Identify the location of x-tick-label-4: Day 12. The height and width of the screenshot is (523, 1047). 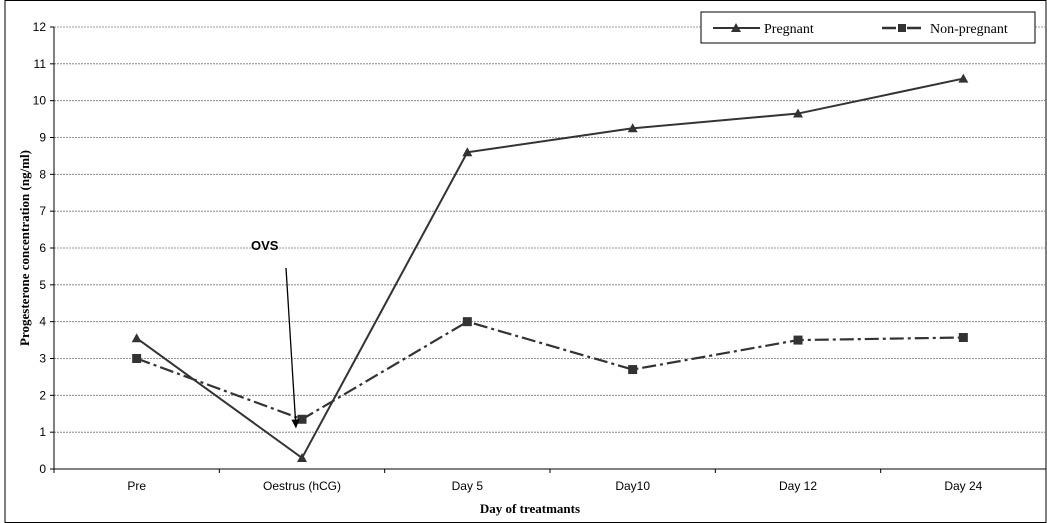
(798, 486).